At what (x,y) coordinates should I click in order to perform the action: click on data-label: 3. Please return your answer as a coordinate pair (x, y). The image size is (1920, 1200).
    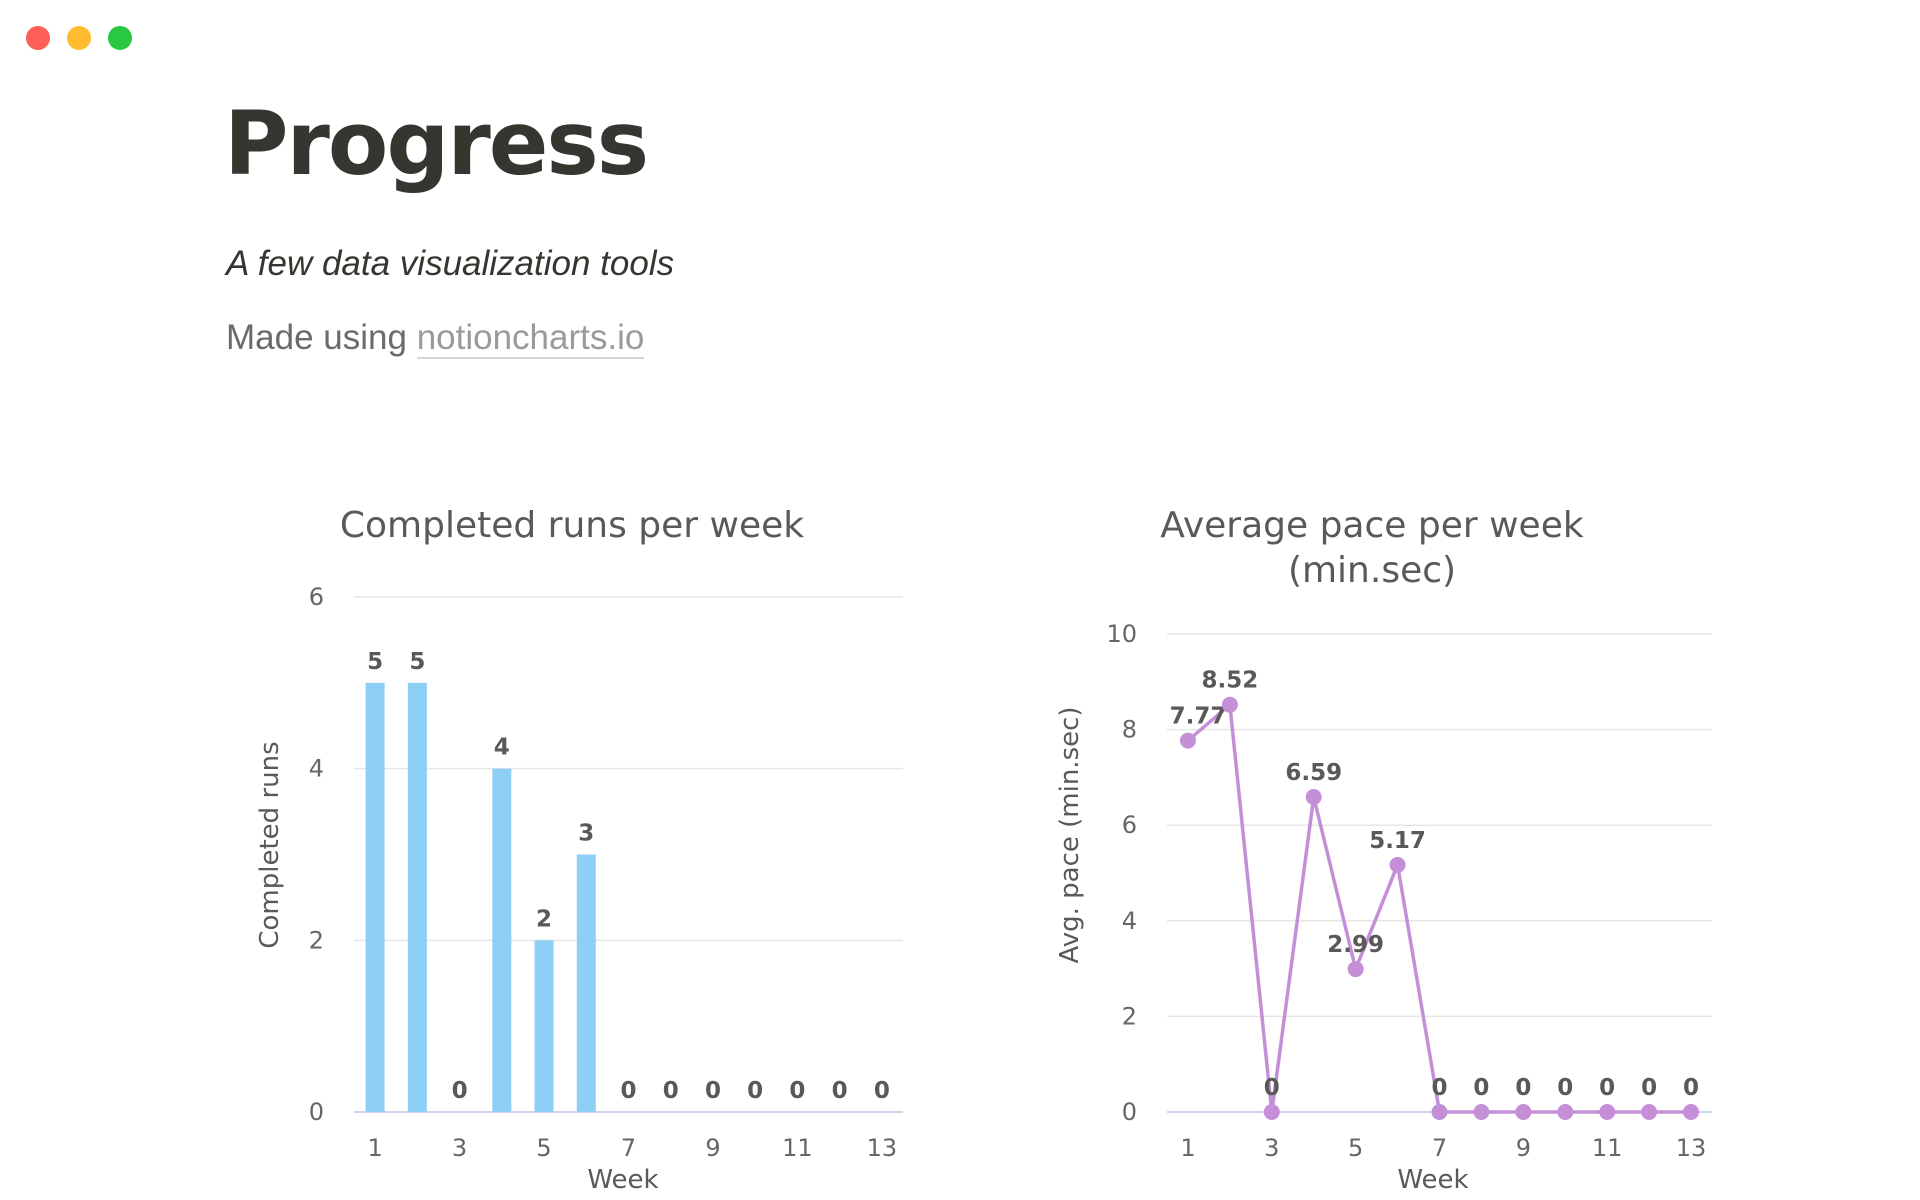
    Looking at the image, I should click on (586, 834).